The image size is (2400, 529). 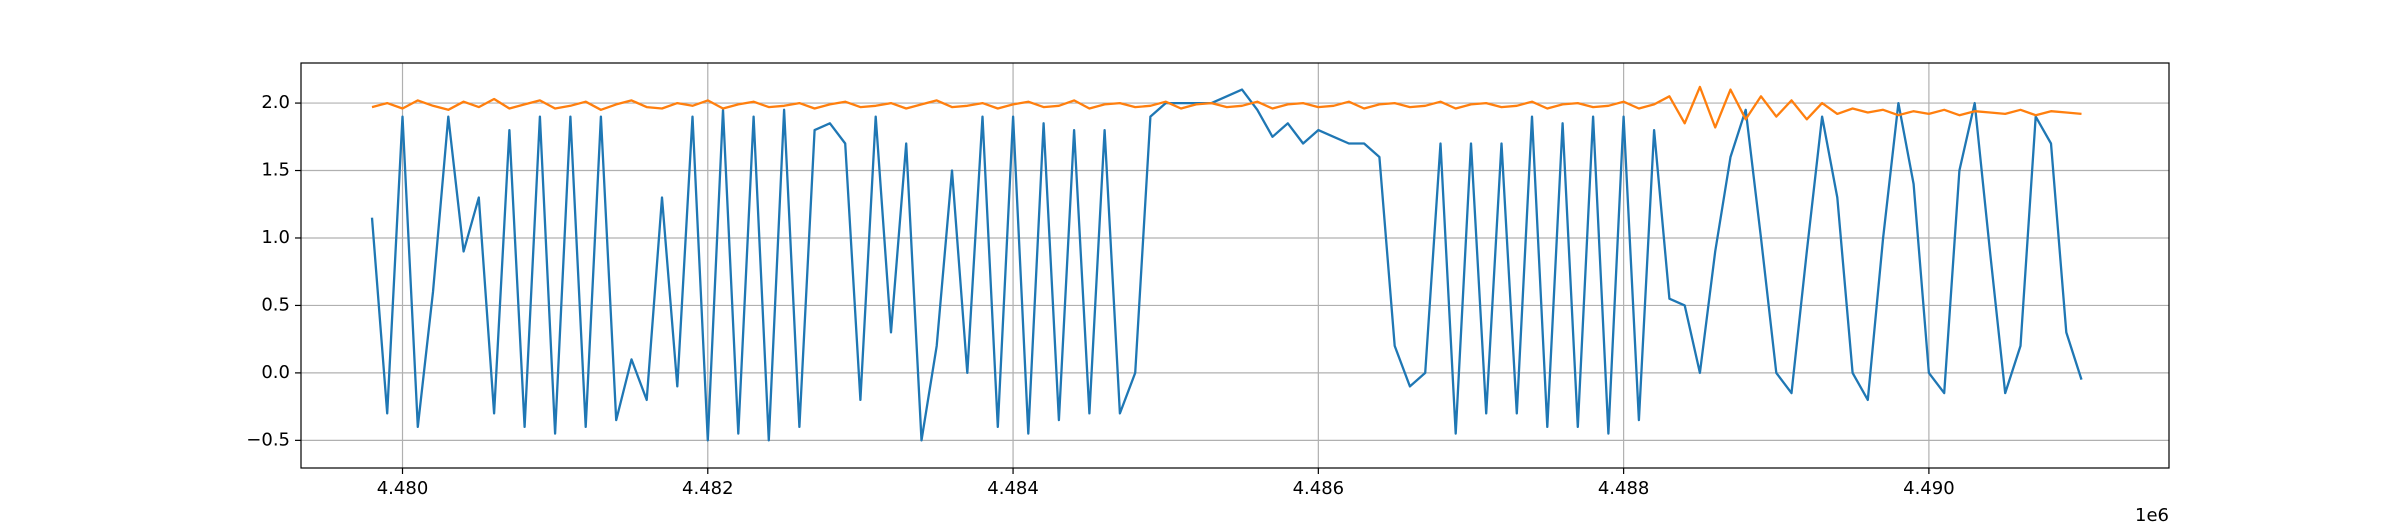 What do you see at coordinates (268, 439) in the screenshot?
I see `y-tick-label: −0.5` at bounding box center [268, 439].